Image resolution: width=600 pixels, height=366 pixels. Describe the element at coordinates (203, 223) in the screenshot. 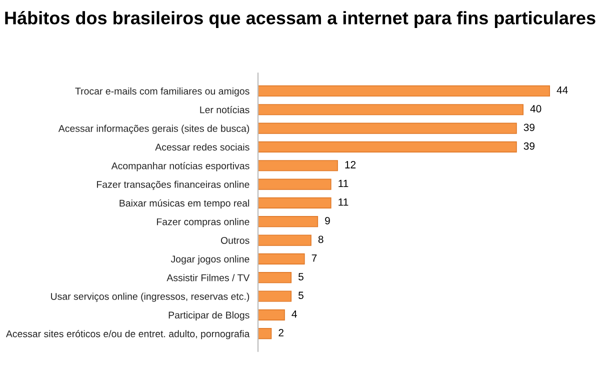

I see `y-tick-label: Fazer compras online` at that location.